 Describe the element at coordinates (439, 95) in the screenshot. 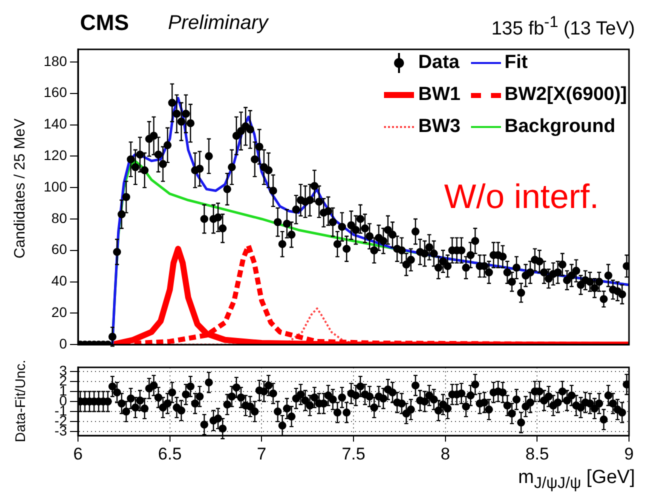

I see `legend-label: BW1` at that location.